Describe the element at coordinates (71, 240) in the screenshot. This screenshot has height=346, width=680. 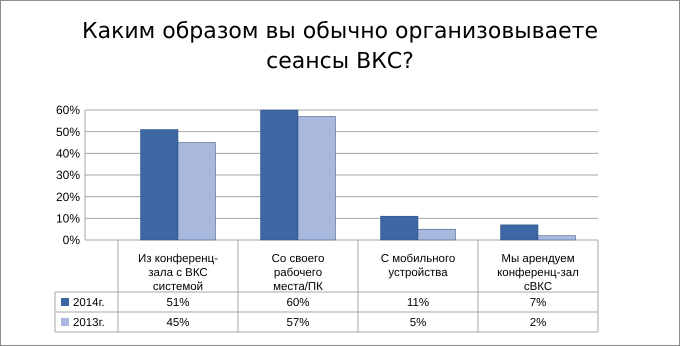
I see `y-tick-label: 0%` at that location.